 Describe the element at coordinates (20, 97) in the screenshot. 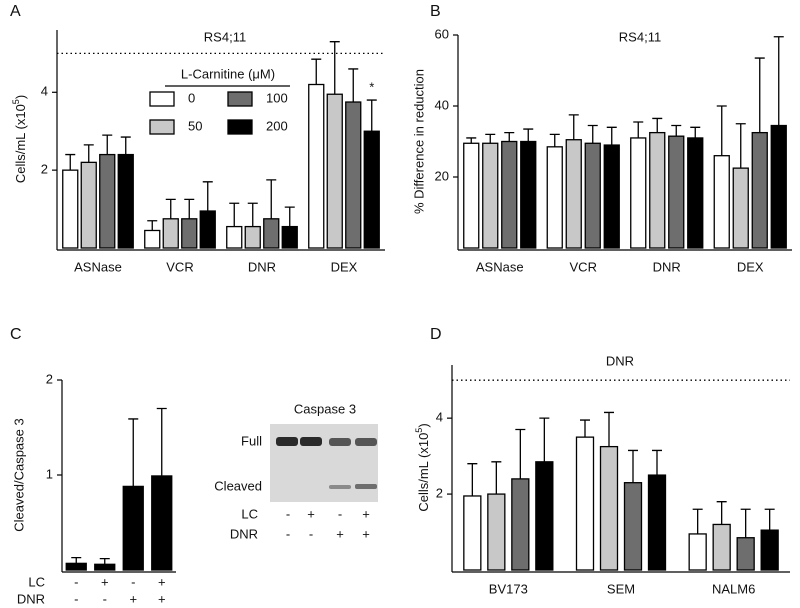

I see `y-axis-label-part: )` at that location.